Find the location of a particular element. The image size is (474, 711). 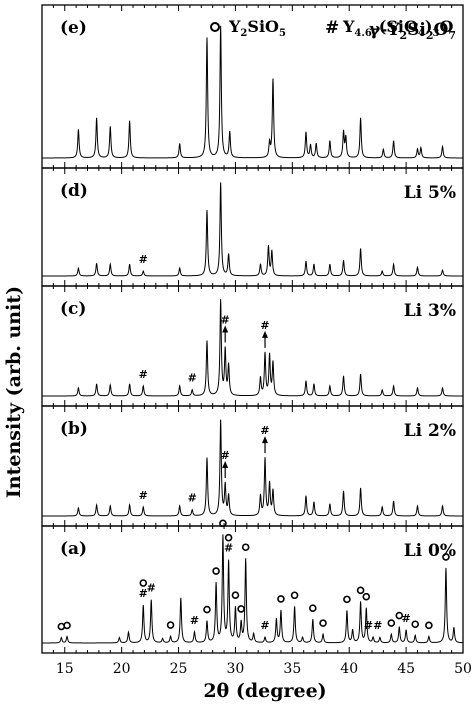

pattern-line-d is located at coordinates (252, 229).